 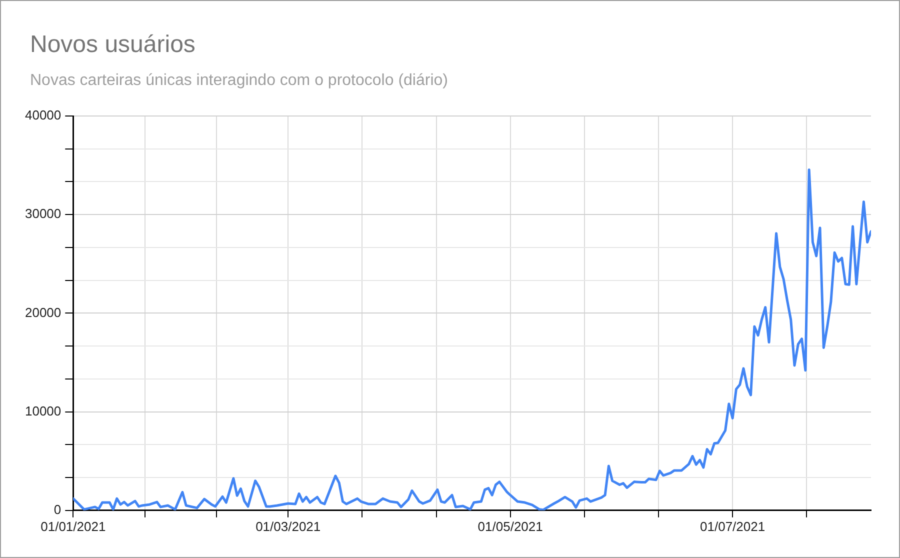 I want to click on x-tick-label: 01/01/2021, so click(x=73, y=526).